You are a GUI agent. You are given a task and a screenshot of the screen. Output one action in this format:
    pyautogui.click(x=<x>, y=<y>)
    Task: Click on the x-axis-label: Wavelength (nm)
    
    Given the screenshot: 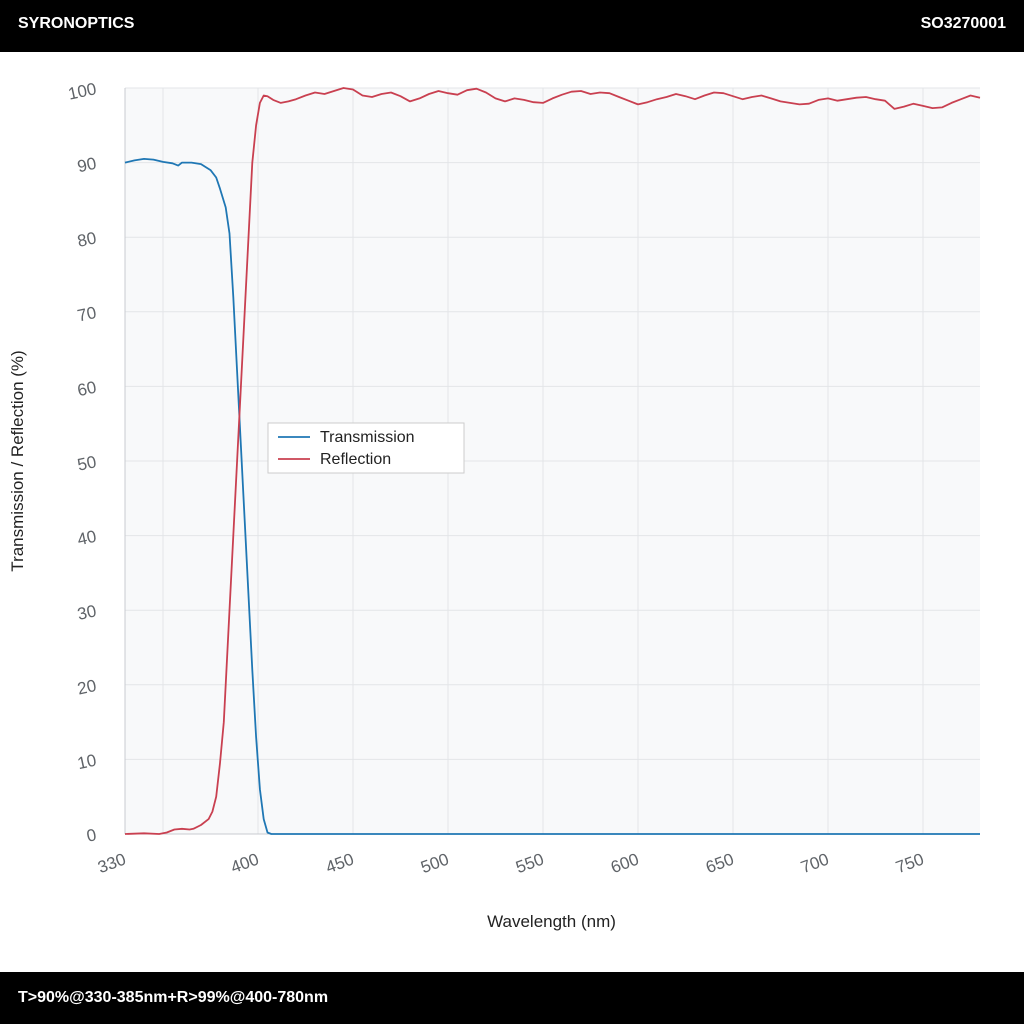 What is the action you would take?
    pyautogui.click(x=551, y=921)
    